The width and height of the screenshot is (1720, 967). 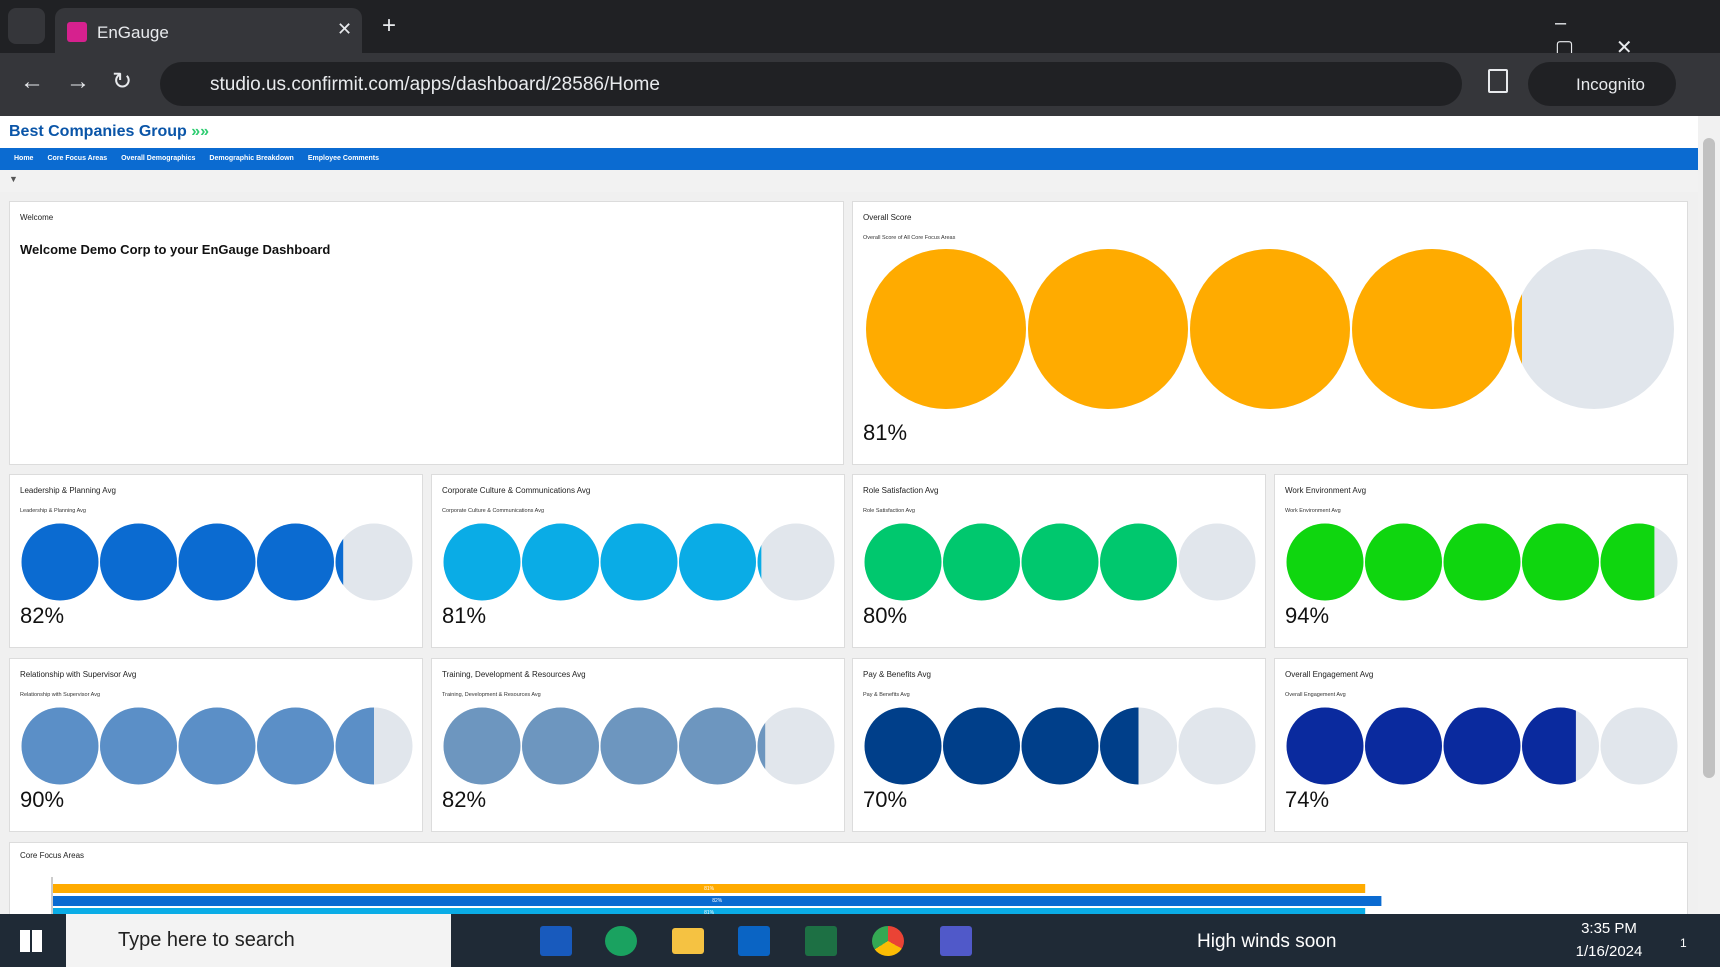 I want to click on nav-item: Employee Comments, so click(x=343, y=162).